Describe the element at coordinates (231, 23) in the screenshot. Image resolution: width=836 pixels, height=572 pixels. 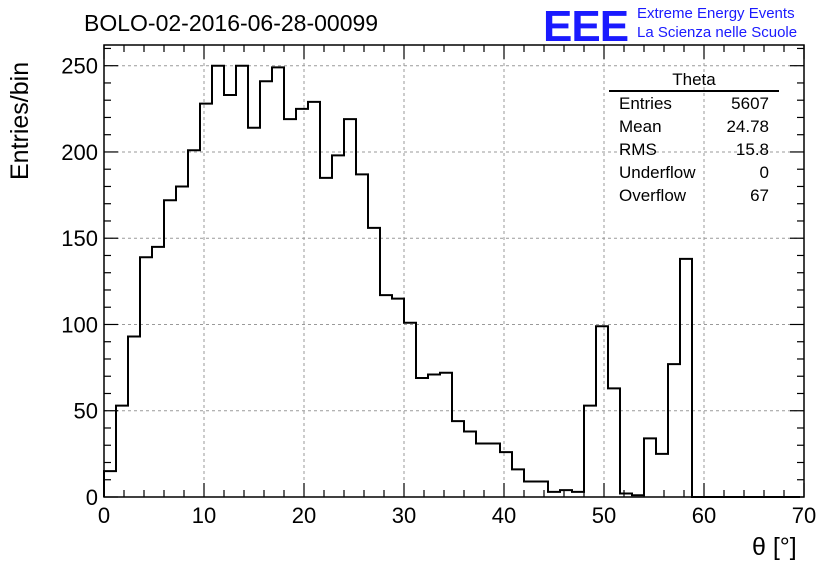
I see `chart-title: BOLO-02-2016-06-28-00099` at that location.